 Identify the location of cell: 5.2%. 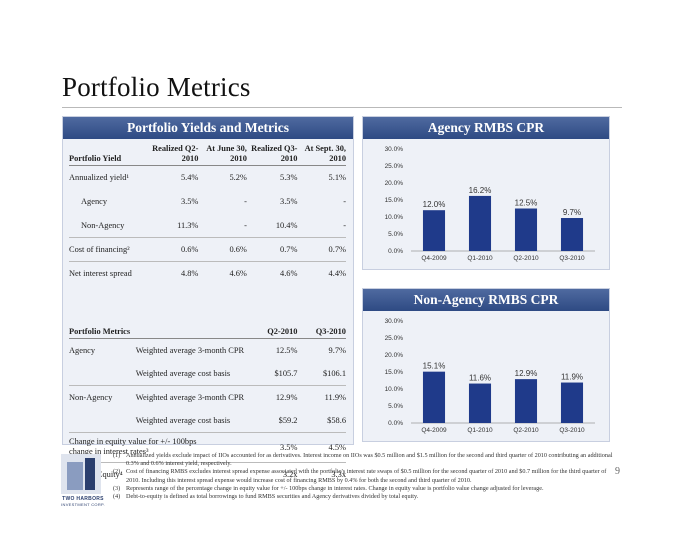
(238, 178).